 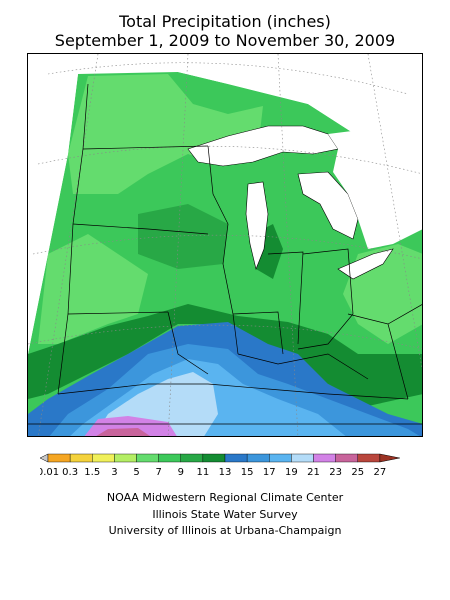 I want to click on legend-tick-label: 15, so click(x=247, y=472).